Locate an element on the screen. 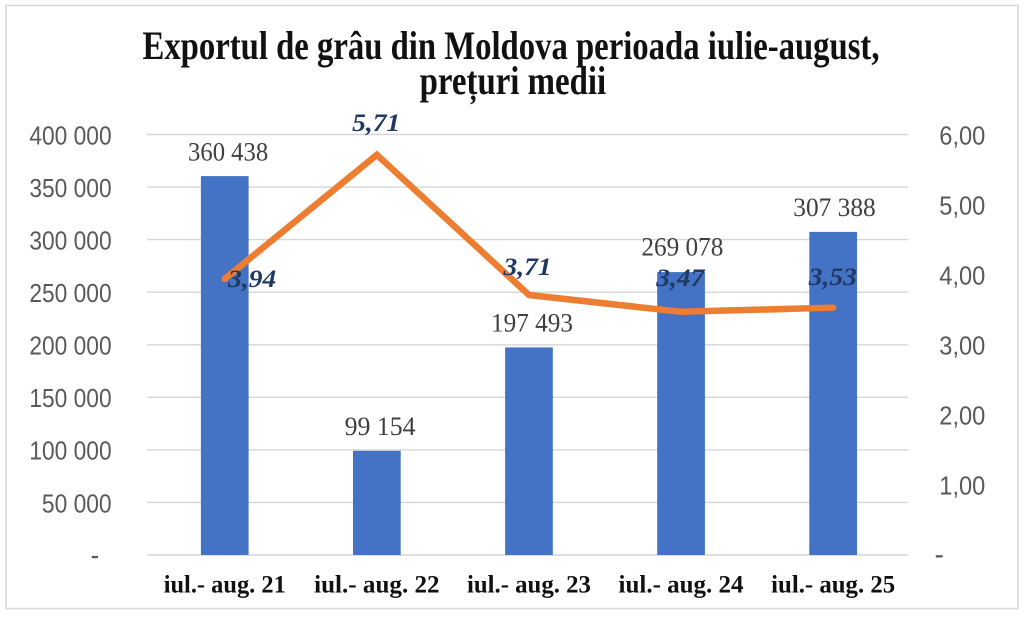  svg-text: prețuri medii is located at coordinates (513, 81).